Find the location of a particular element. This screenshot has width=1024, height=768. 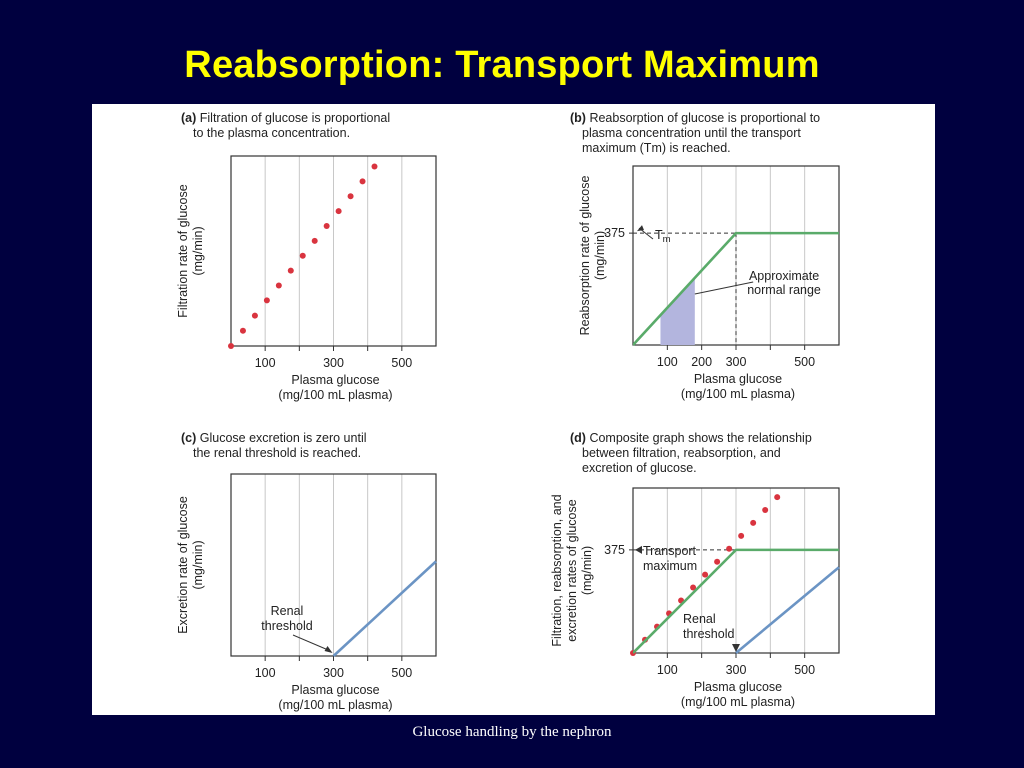

y-axis-label: Reabsorption rate of glucose is located at coordinates (585, 256).